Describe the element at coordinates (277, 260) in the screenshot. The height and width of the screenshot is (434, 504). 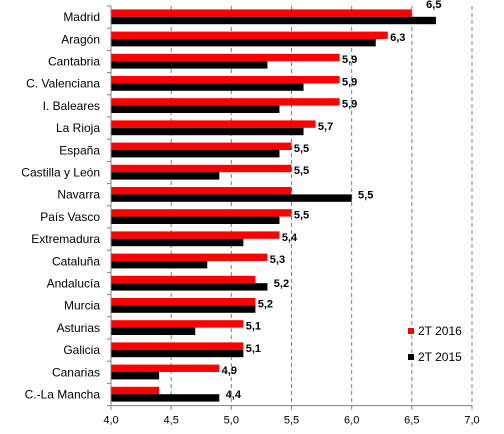
I see `data-label: 5,3` at that location.